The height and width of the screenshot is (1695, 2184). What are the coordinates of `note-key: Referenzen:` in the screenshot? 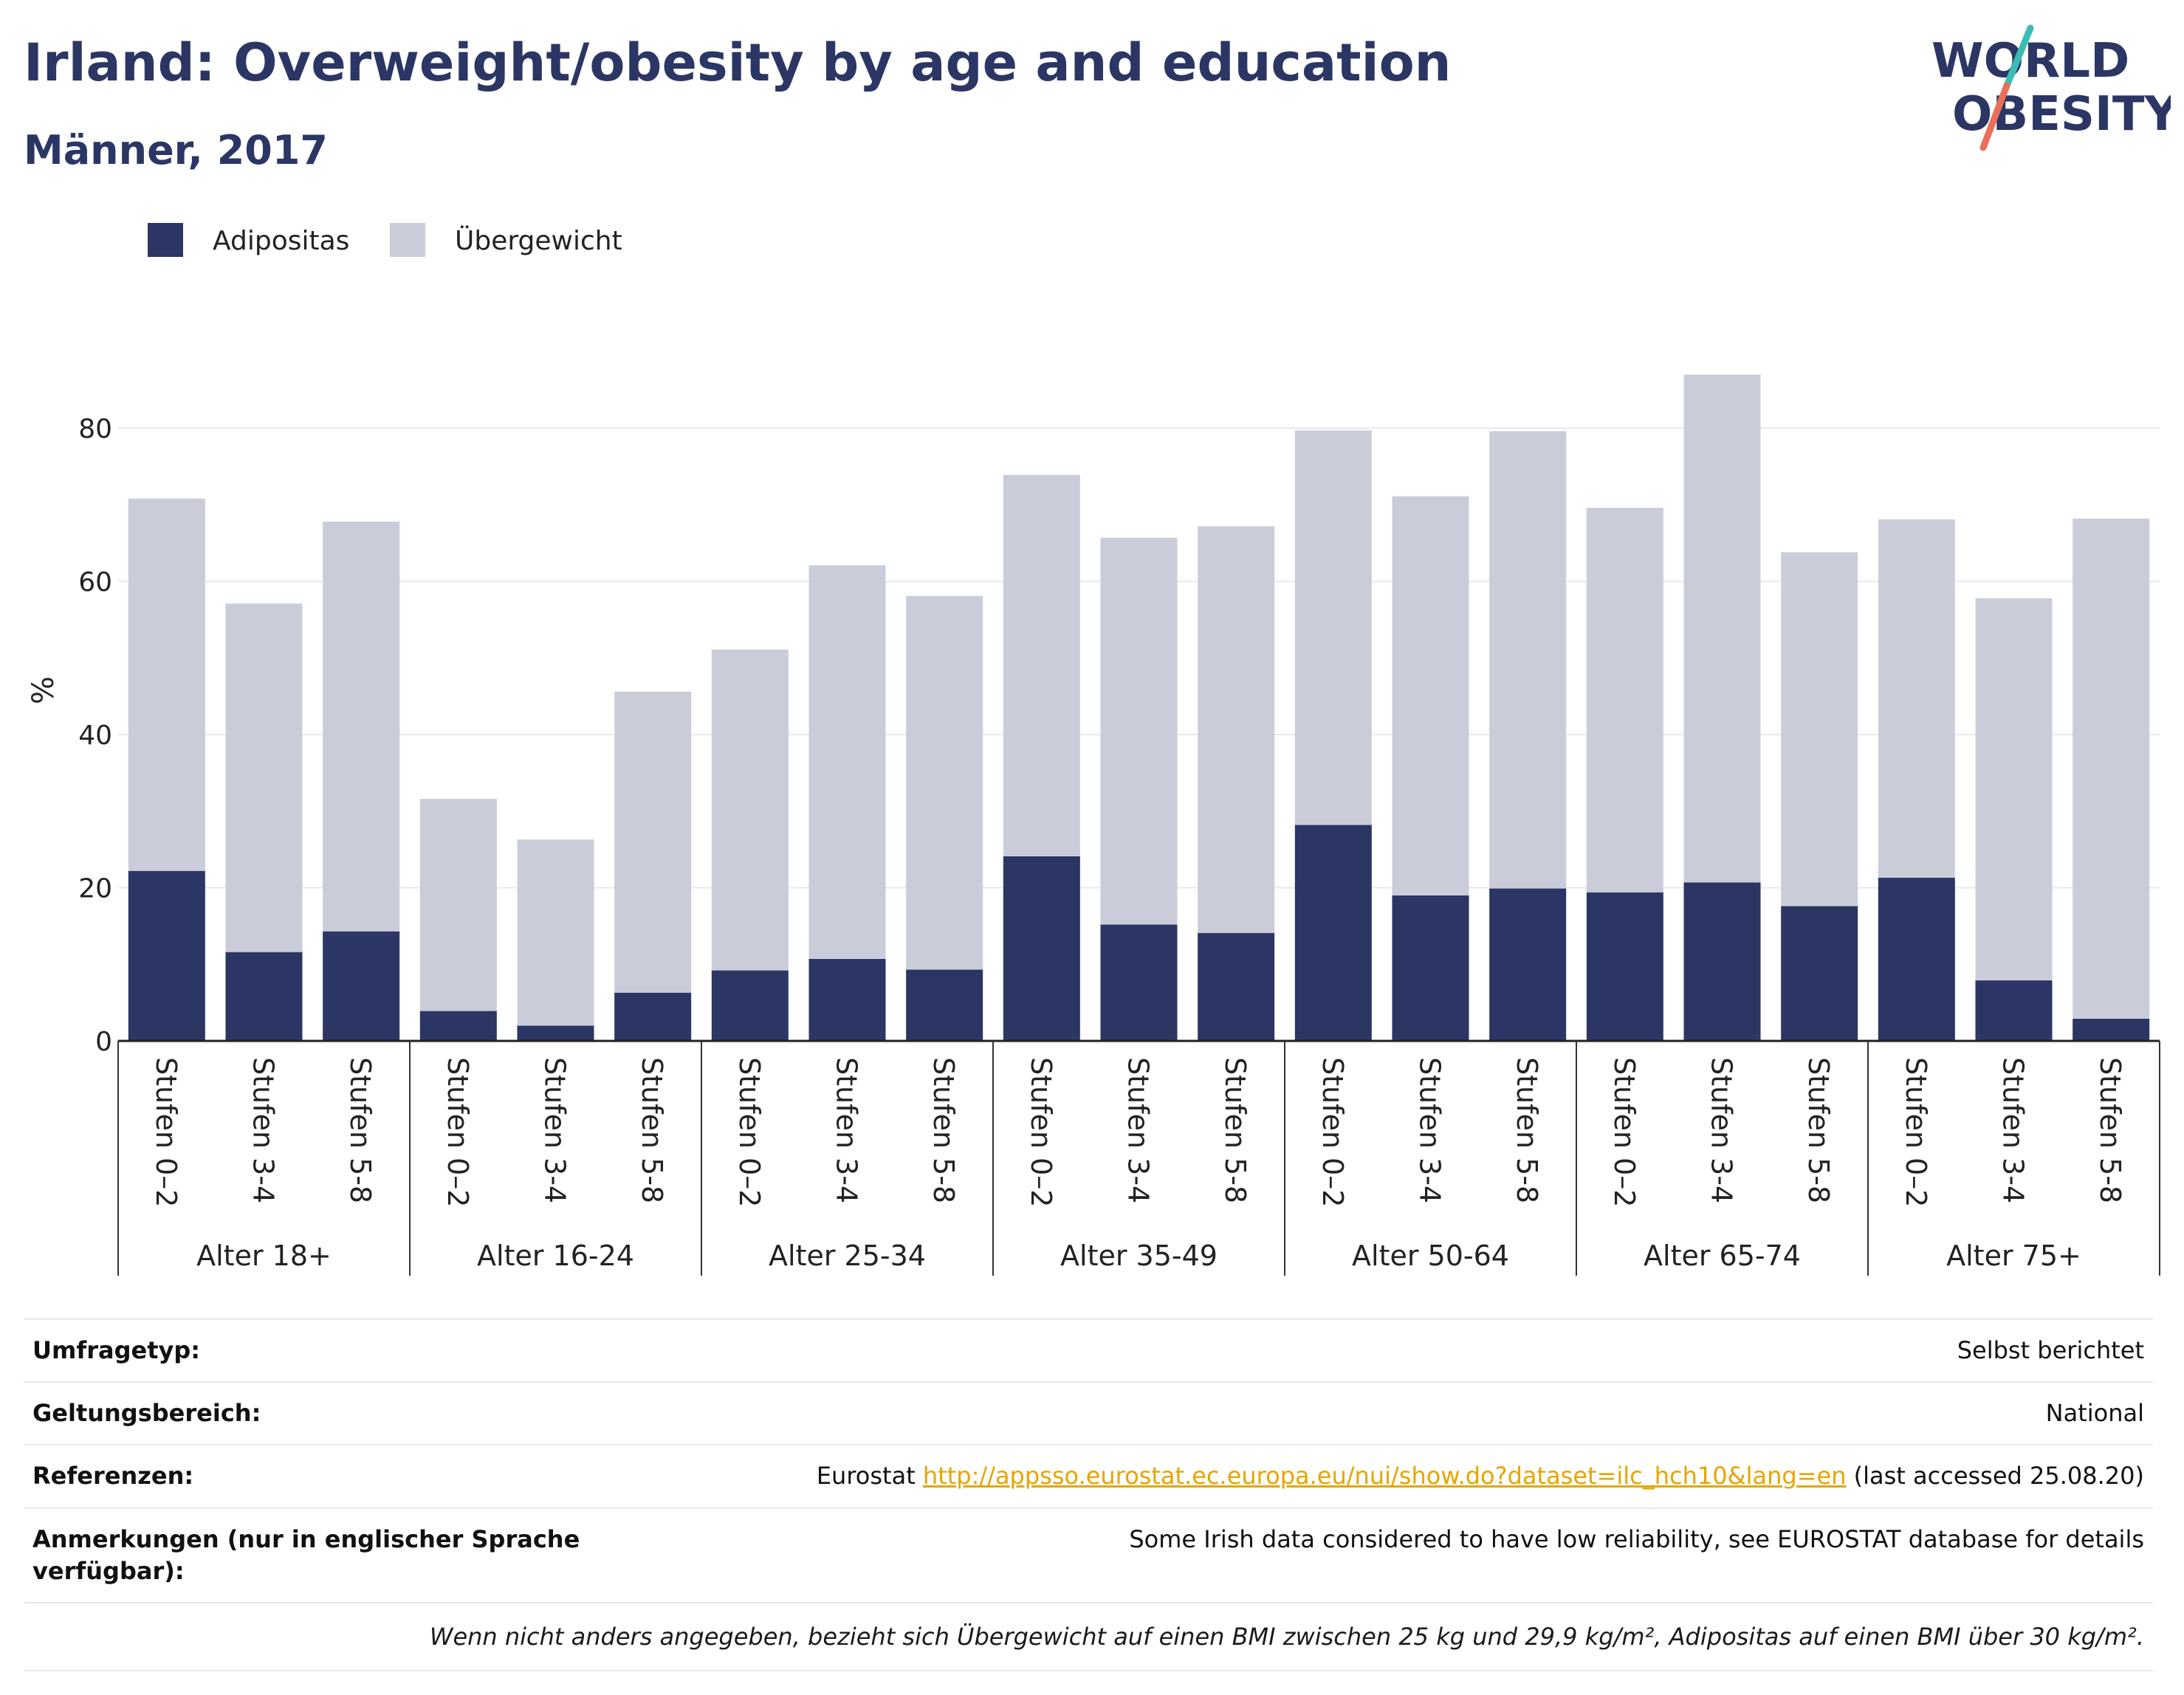 It's located at (113, 1476).